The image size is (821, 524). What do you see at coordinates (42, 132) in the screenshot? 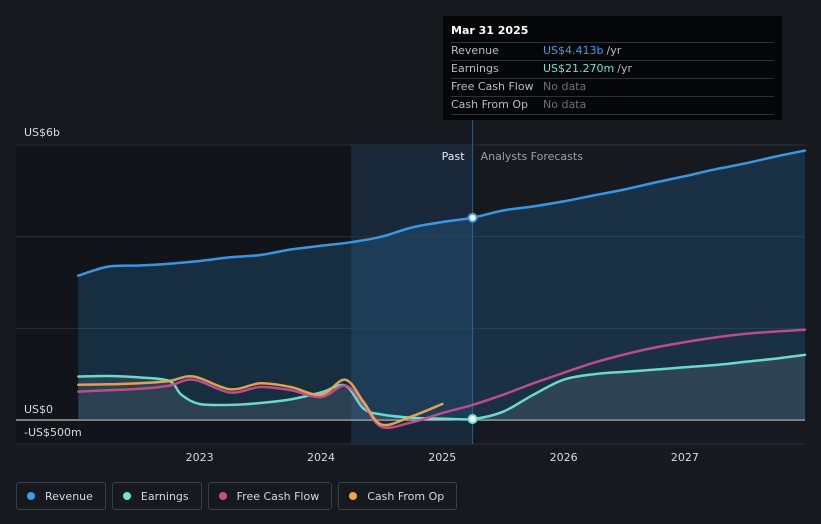
I see `y-label-top: US$6b` at bounding box center [42, 132].